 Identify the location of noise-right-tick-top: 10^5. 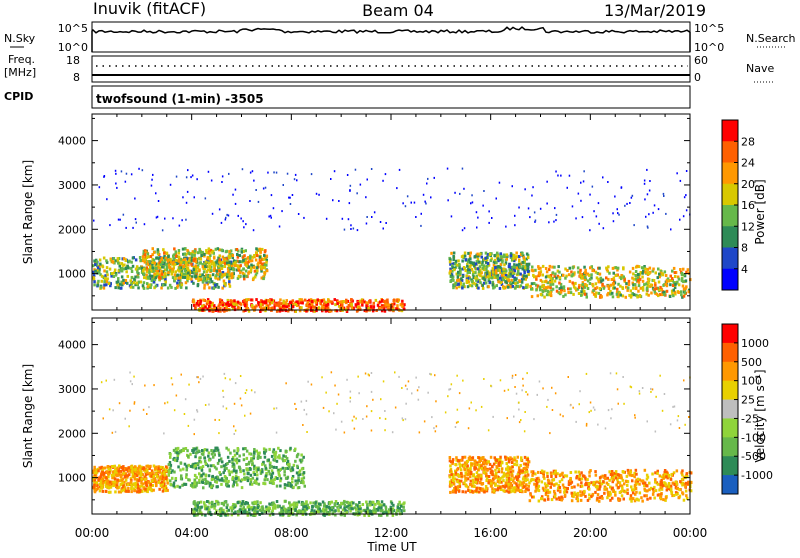
(709, 28).